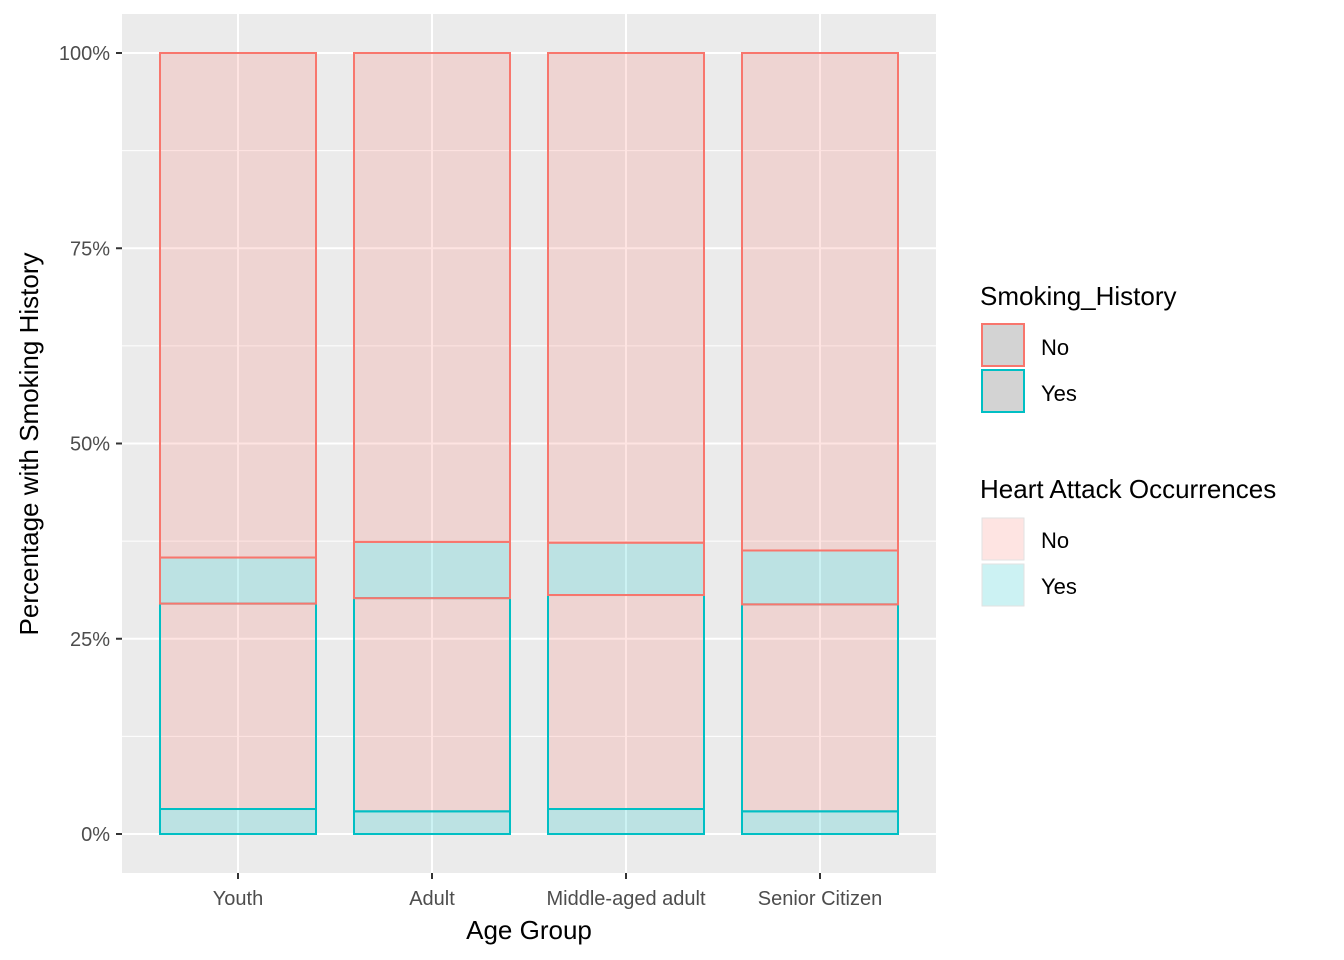  I want to click on legend-smoking-history: Smoking_History No Yes, so click(1078, 347).